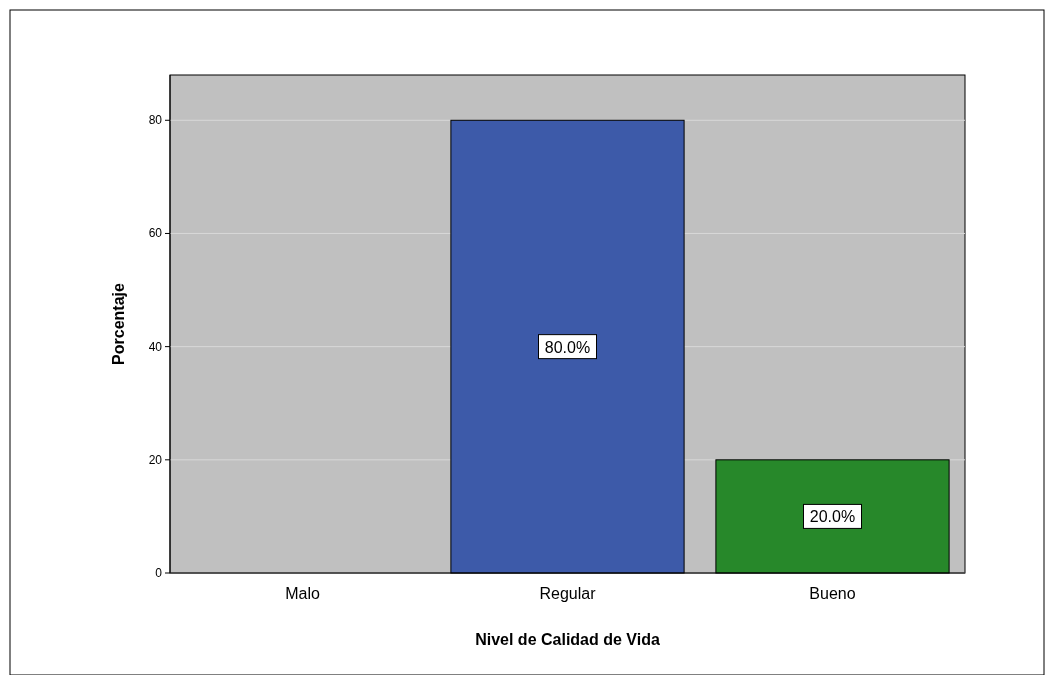 The image size is (1054, 675). What do you see at coordinates (567, 347) in the screenshot?
I see `data-label: 80.0%` at bounding box center [567, 347].